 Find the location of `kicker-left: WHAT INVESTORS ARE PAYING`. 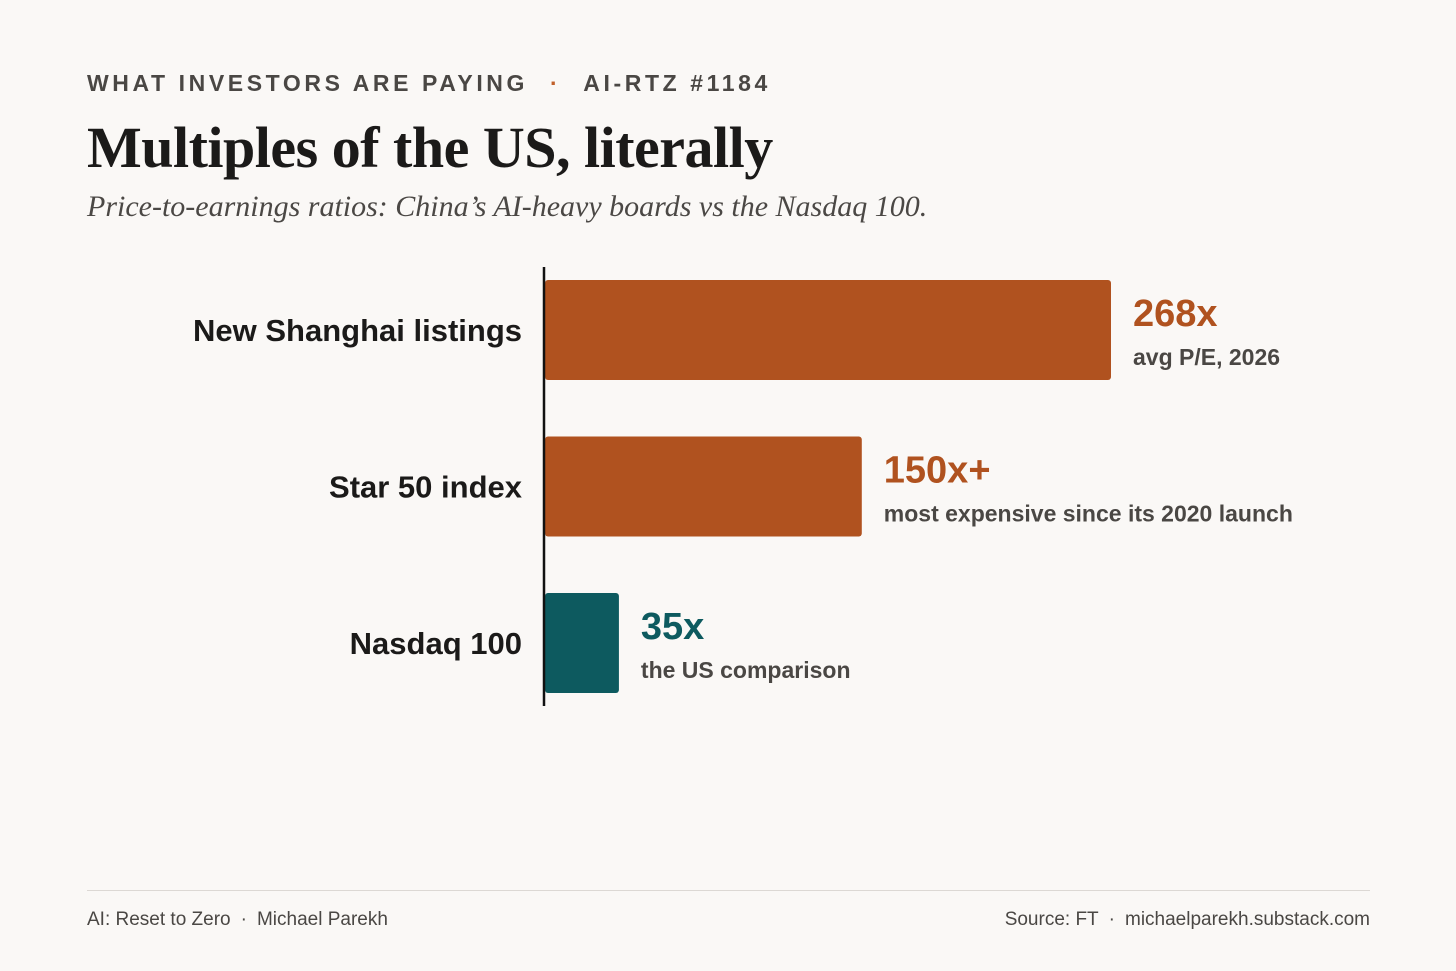

kicker-left: WHAT INVESTORS ARE PAYING is located at coordinates (308, 83).